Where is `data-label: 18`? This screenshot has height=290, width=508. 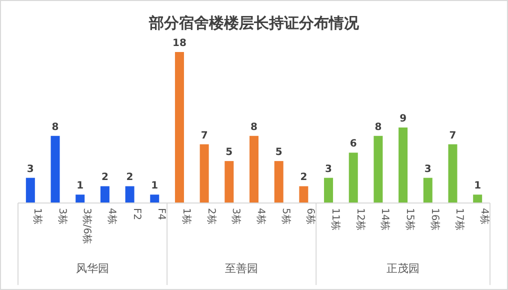
data-label: 18 is located at coordinates (179, 43).